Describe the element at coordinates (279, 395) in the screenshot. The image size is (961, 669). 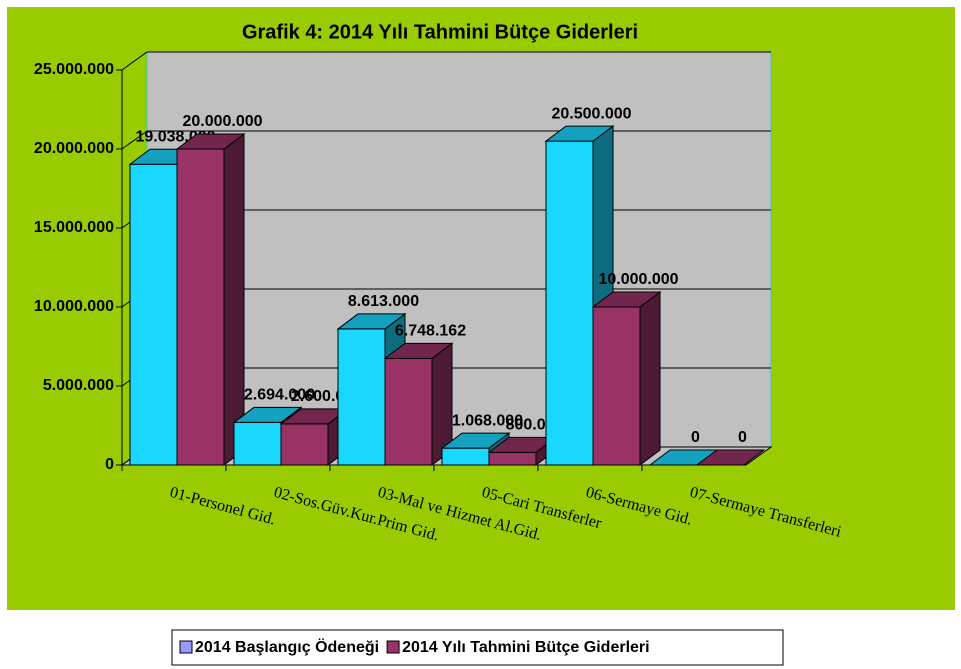
I see `value-label: 2.694.000` at that location.